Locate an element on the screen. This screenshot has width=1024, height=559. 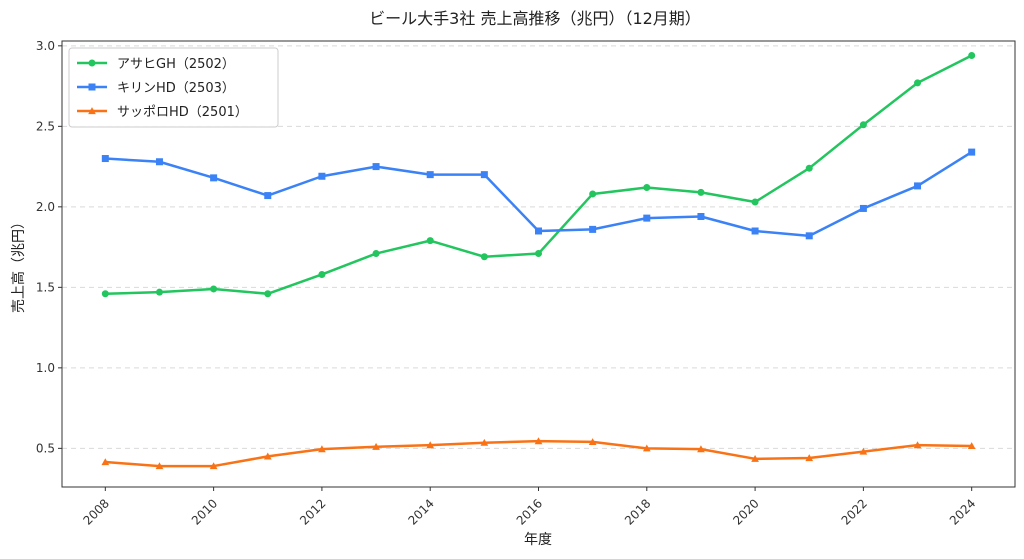
y-tick-label: 1.5 is located at coordinates (45, 287).